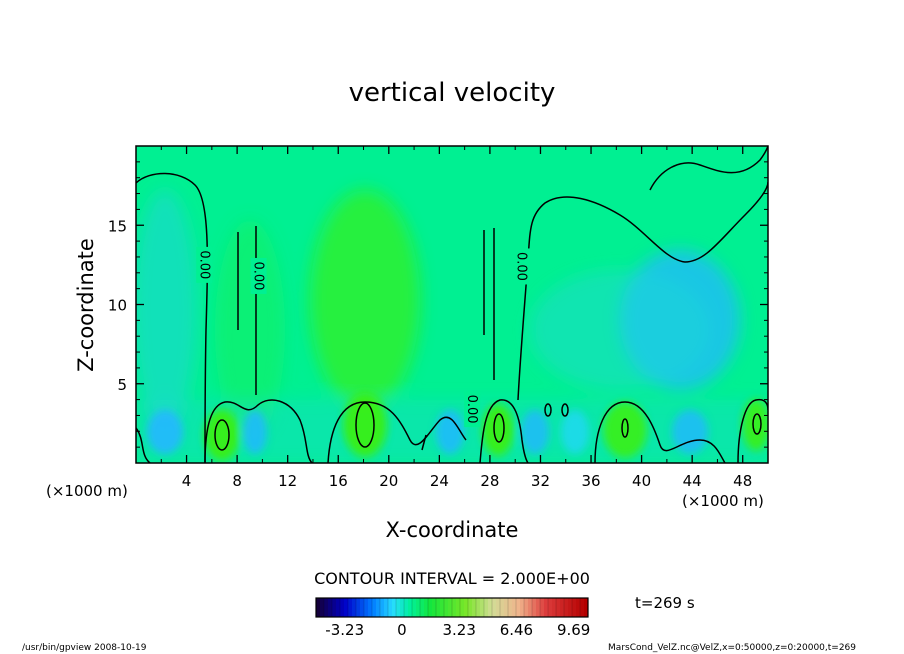  What do you see at coordinates (665, 603) in the screenshot?
I see `time-label: t=269 s` at bounding box center [665, 603].